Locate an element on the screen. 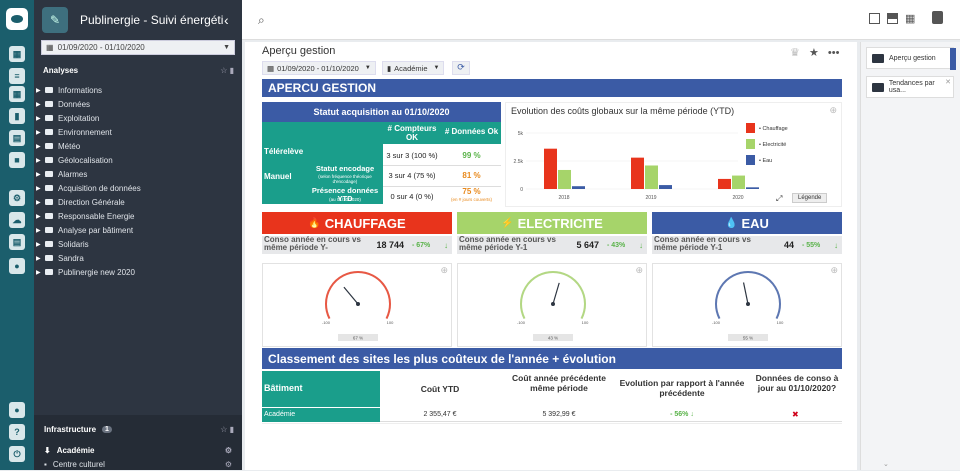 The image size is (960, 471). sidebar-item: ▶ Solidaris is located at coordinates (138, 244).